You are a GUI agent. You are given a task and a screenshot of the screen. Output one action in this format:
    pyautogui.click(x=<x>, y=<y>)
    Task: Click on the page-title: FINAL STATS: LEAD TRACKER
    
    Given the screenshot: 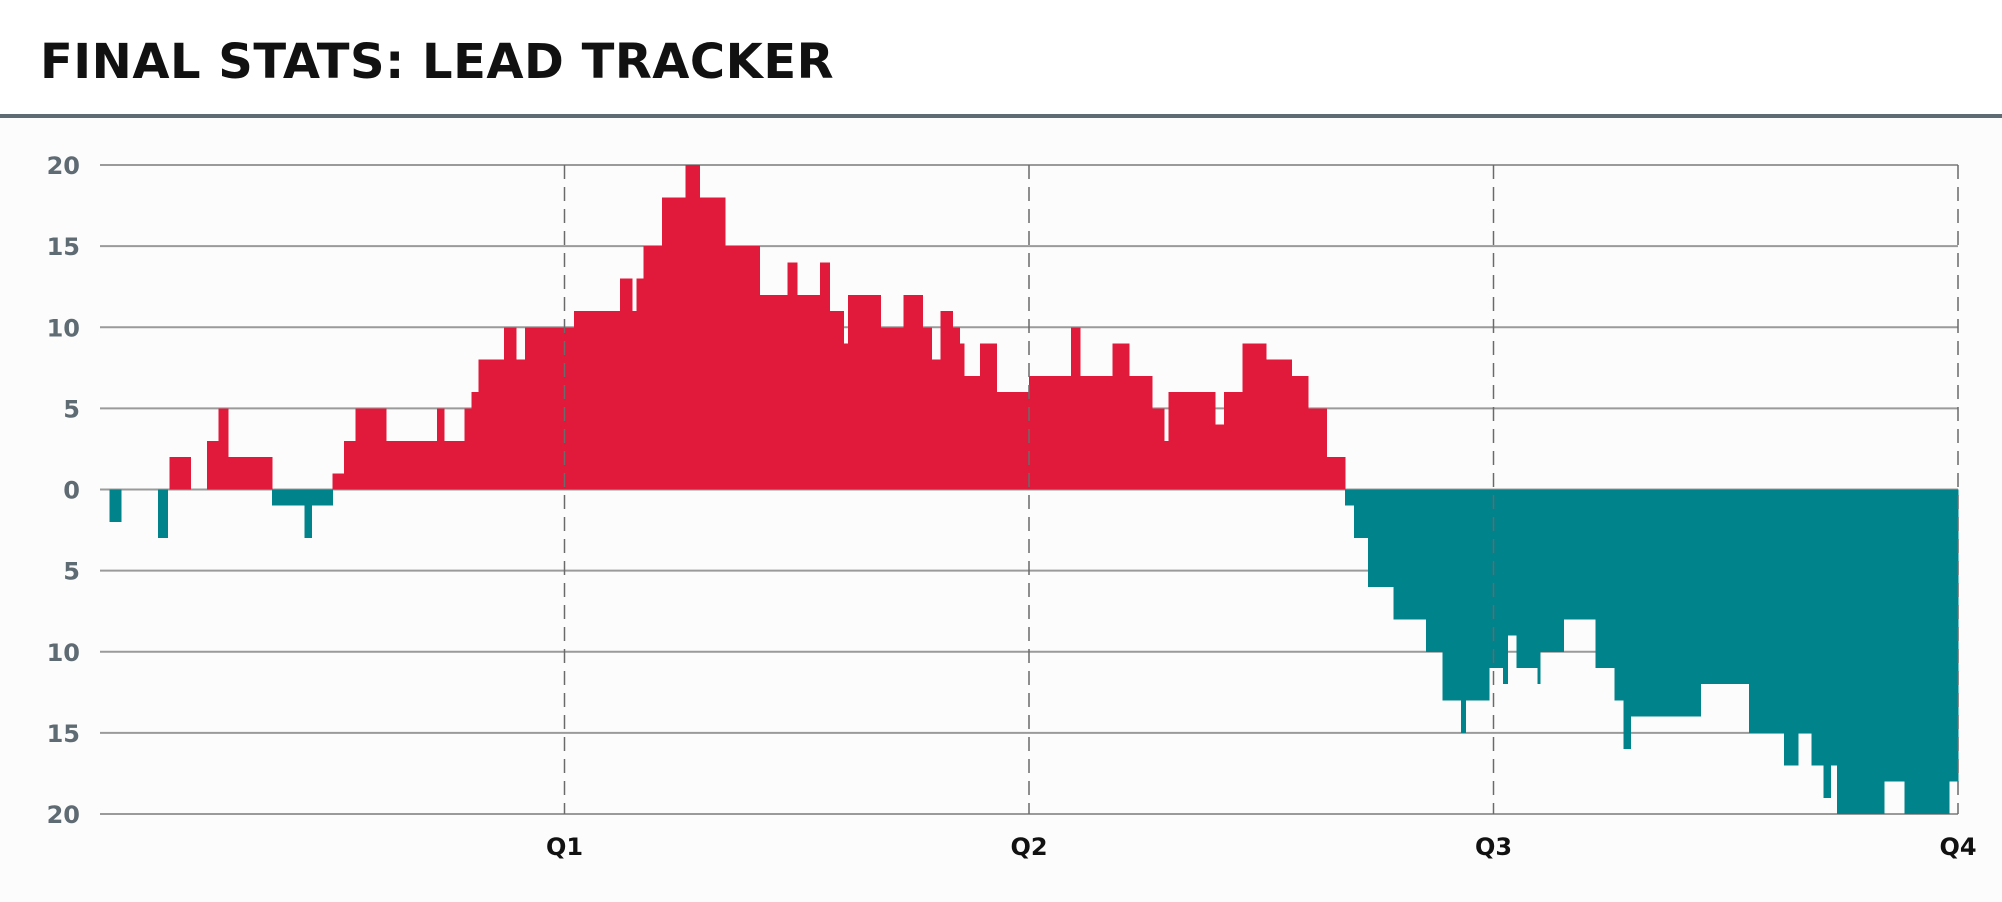 What is the action you would take?
    pyautogui.click(x=437, y=62)
    